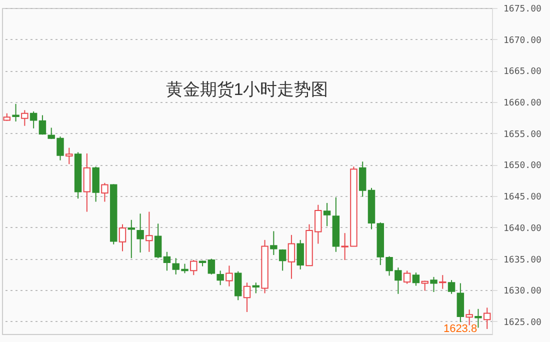  I want to click on annotation: 1623.8, so click(460, 329).